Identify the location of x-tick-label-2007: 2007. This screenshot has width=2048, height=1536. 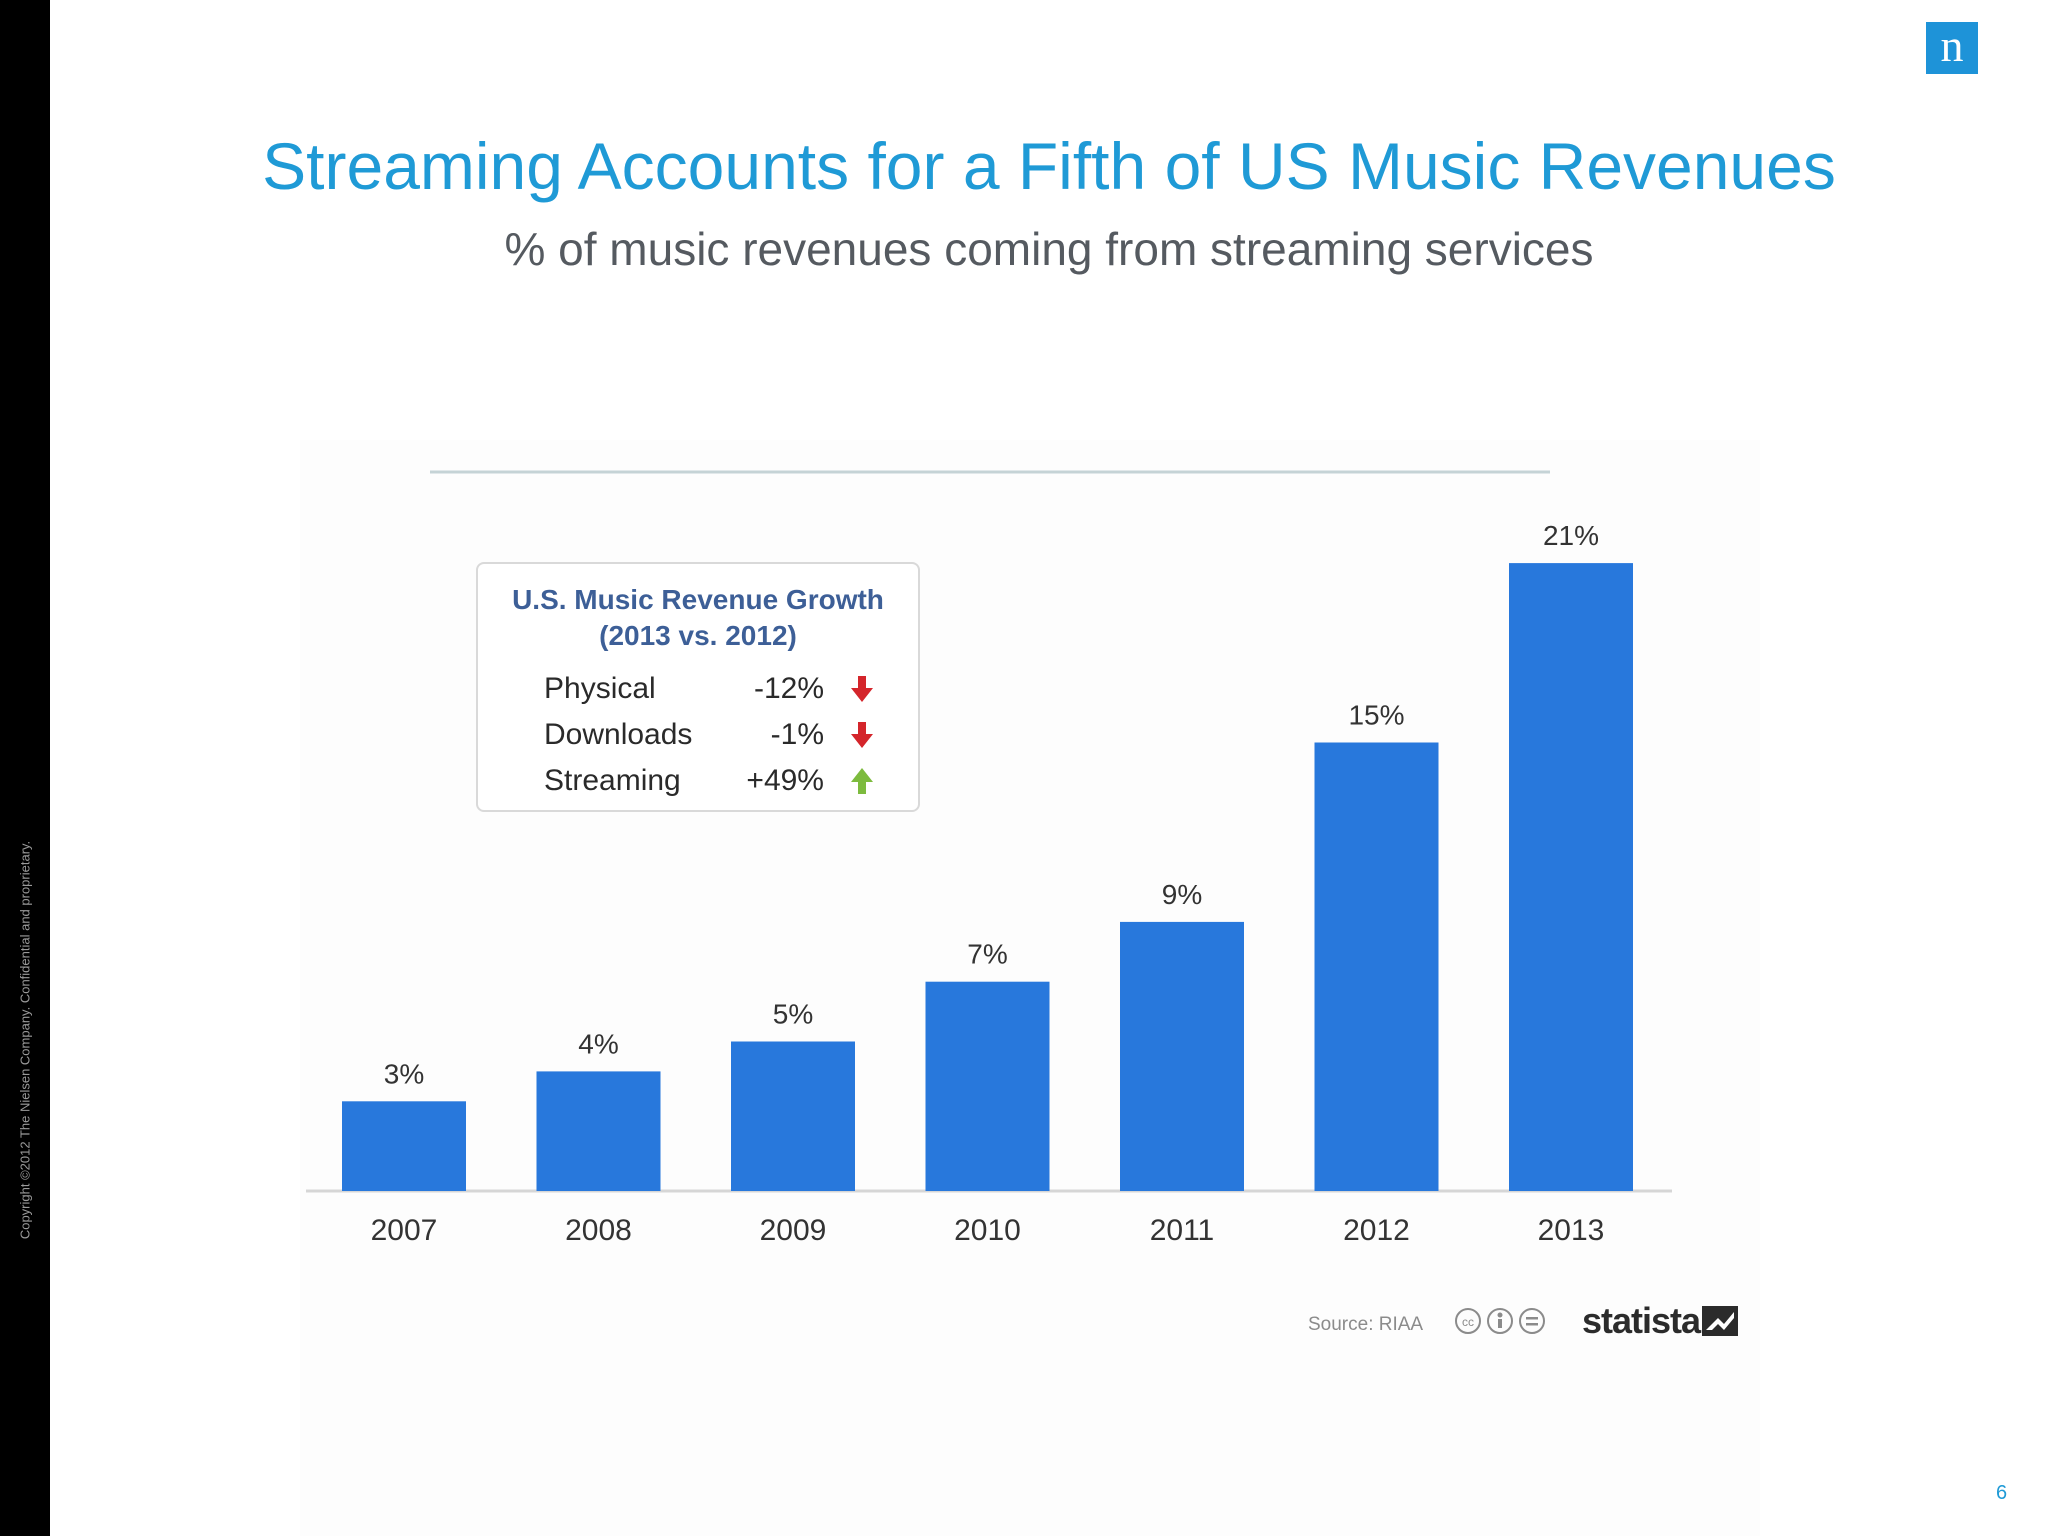
(404, 1230).